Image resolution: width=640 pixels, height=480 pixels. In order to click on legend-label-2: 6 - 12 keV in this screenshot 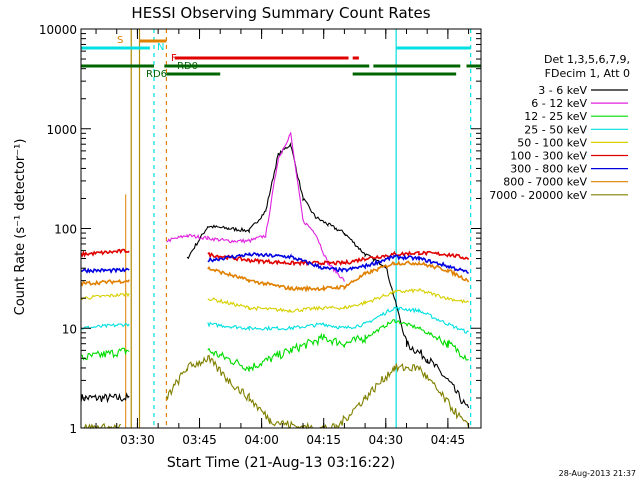, I will do `click(559, 103)`.